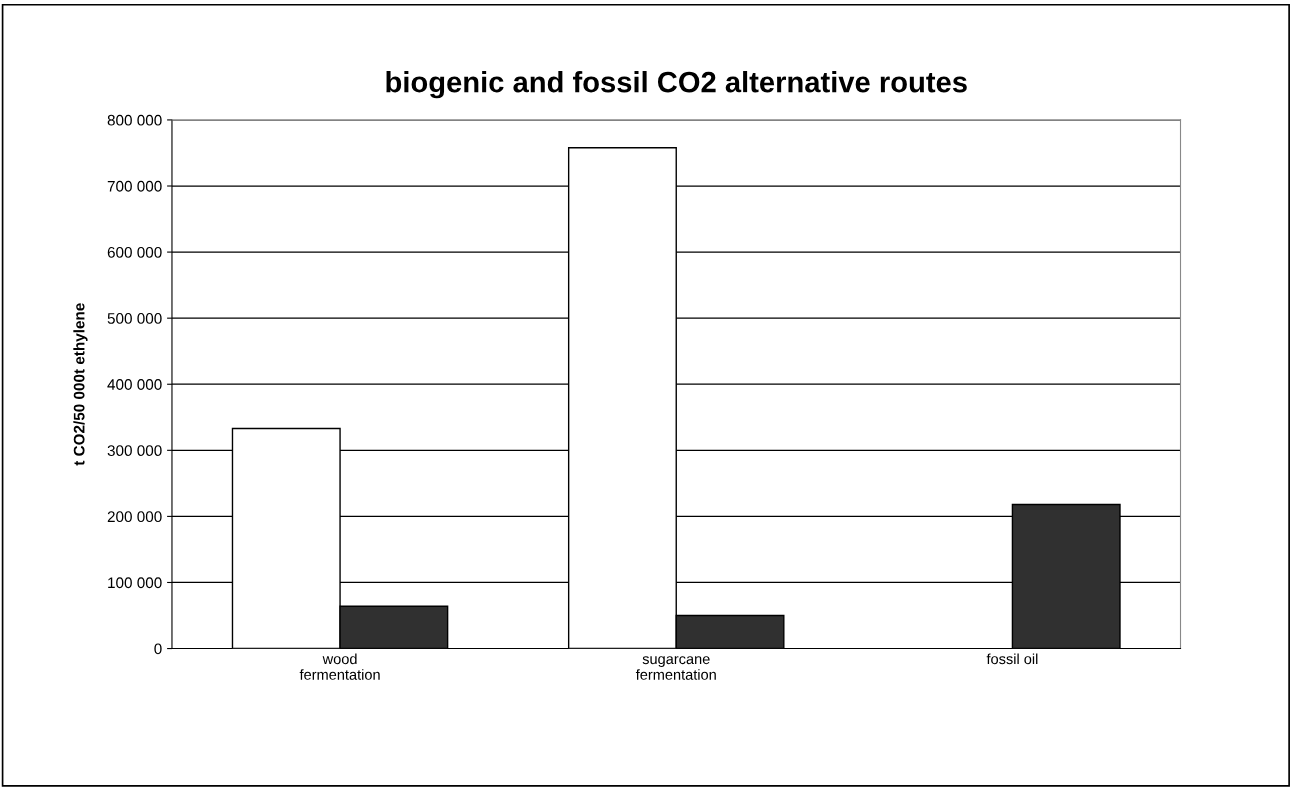 This screenshot has width=1293, height=789. Describe the element at coordinates (134, 384) in the screenshot. I see `y-tick-label: 400 000` at that location.